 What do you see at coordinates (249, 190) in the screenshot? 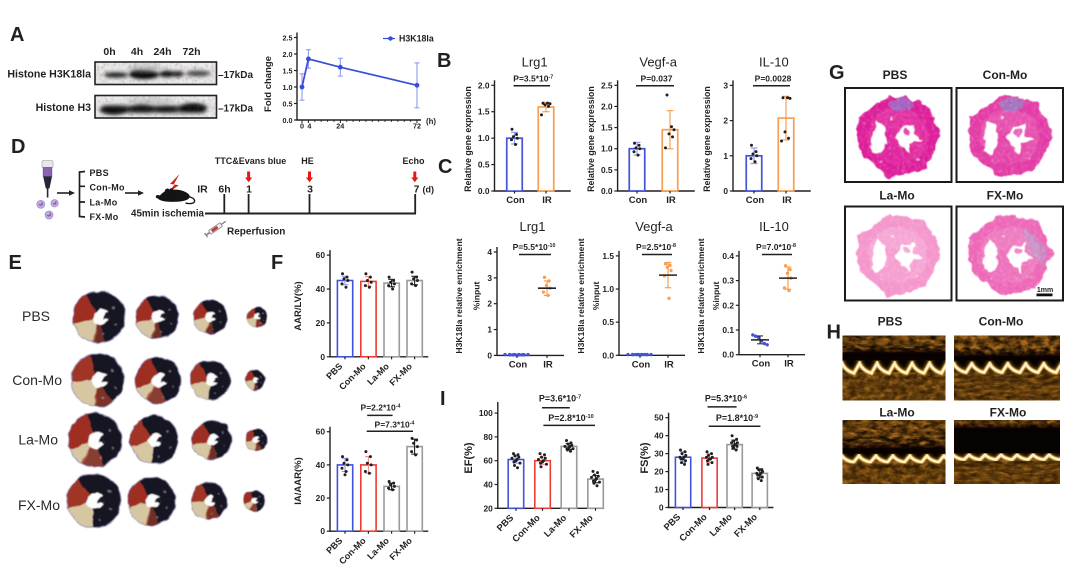
I see `svg-text: 1` at bounding box center [249, 190].